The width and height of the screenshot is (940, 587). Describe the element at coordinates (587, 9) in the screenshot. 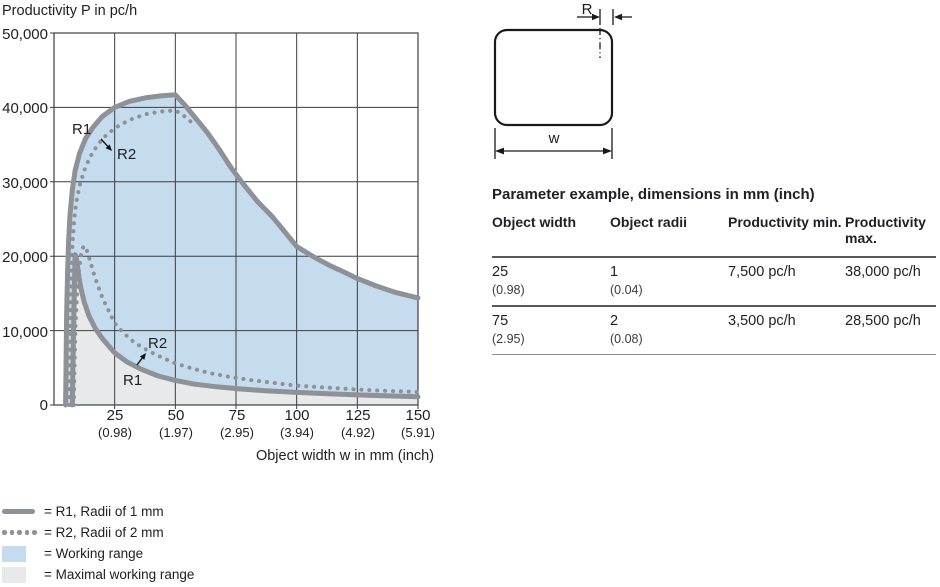

I see `radius-dimension-label: R` at that location.